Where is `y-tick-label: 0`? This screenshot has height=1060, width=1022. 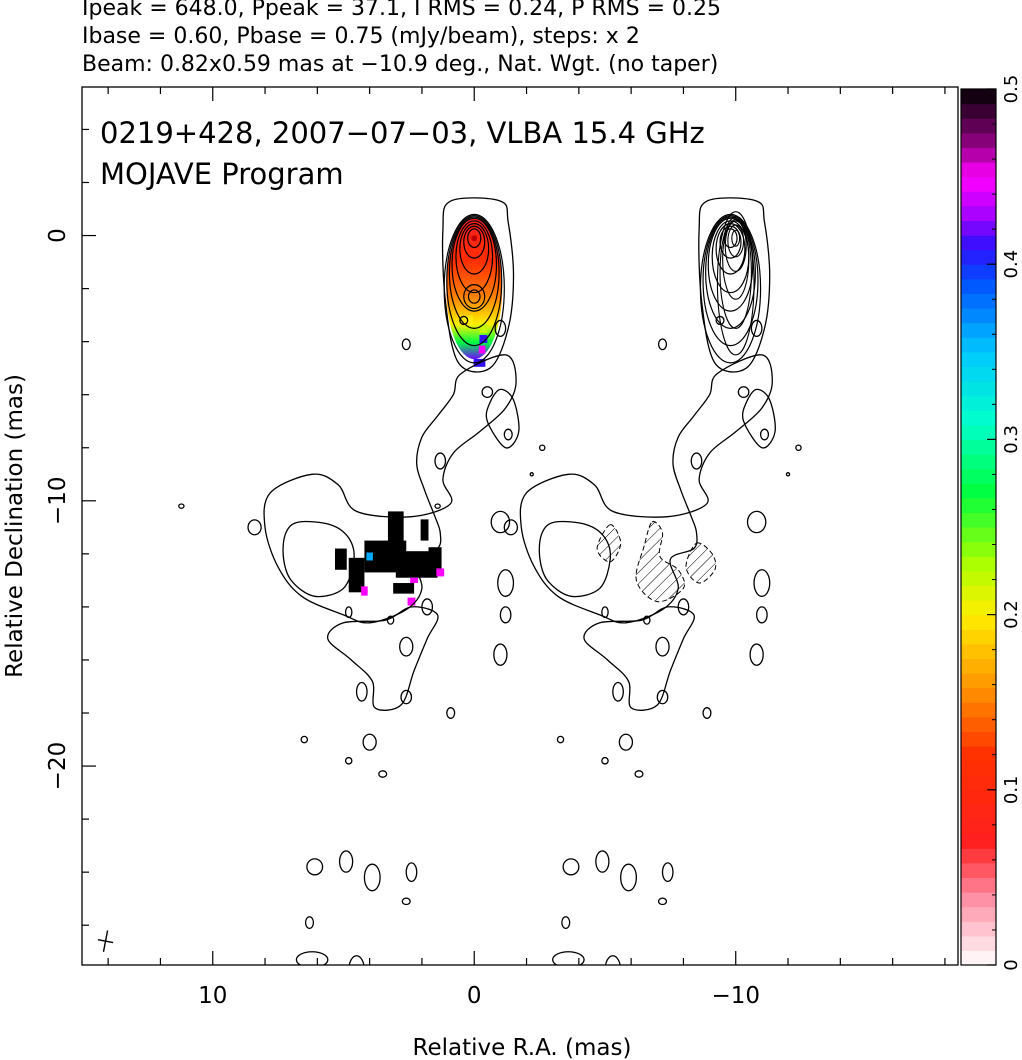
y-tick-label: 0 is located at coordinates (58, 235).